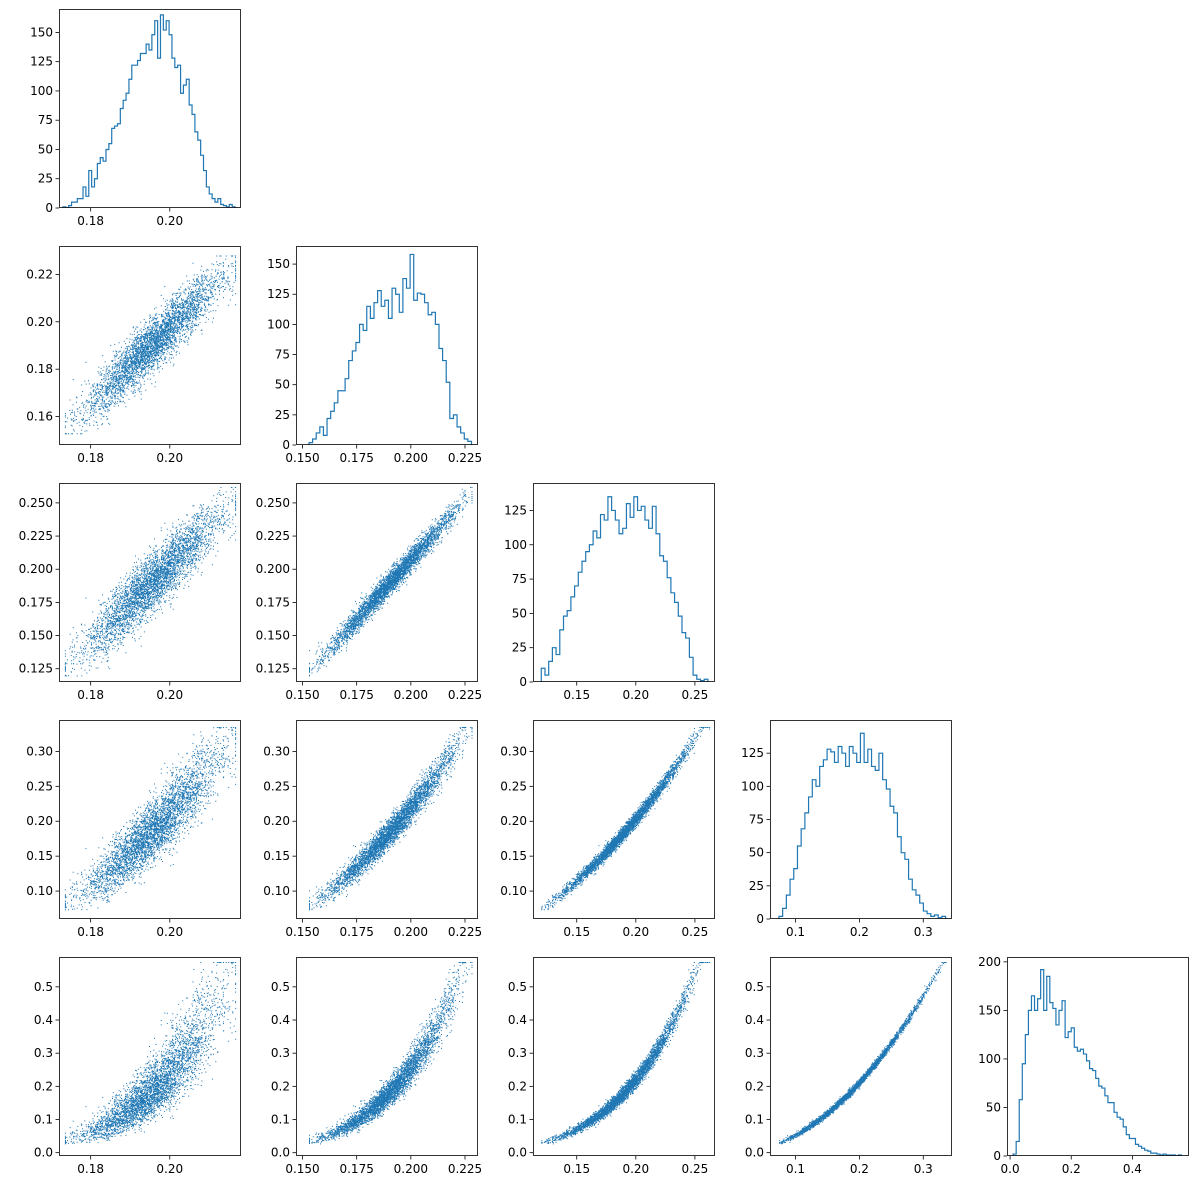 The height and width of the screenshot is (1189, 1198). I want to click on subplot-r2-c0: 0.18 0.20 0.125 0.150 0.175 0.200 0.225 0.250, so click(130, 592).